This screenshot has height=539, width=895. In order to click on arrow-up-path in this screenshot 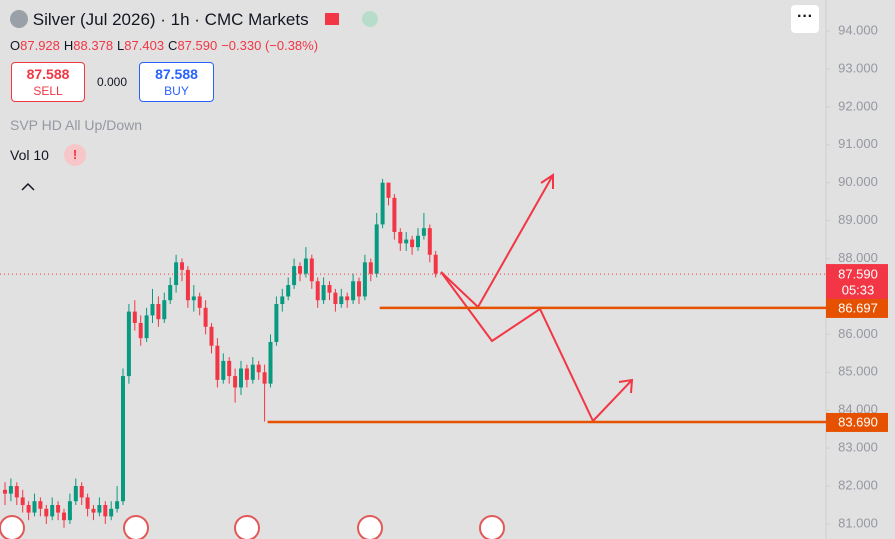, I will do `click(497, 241)`.